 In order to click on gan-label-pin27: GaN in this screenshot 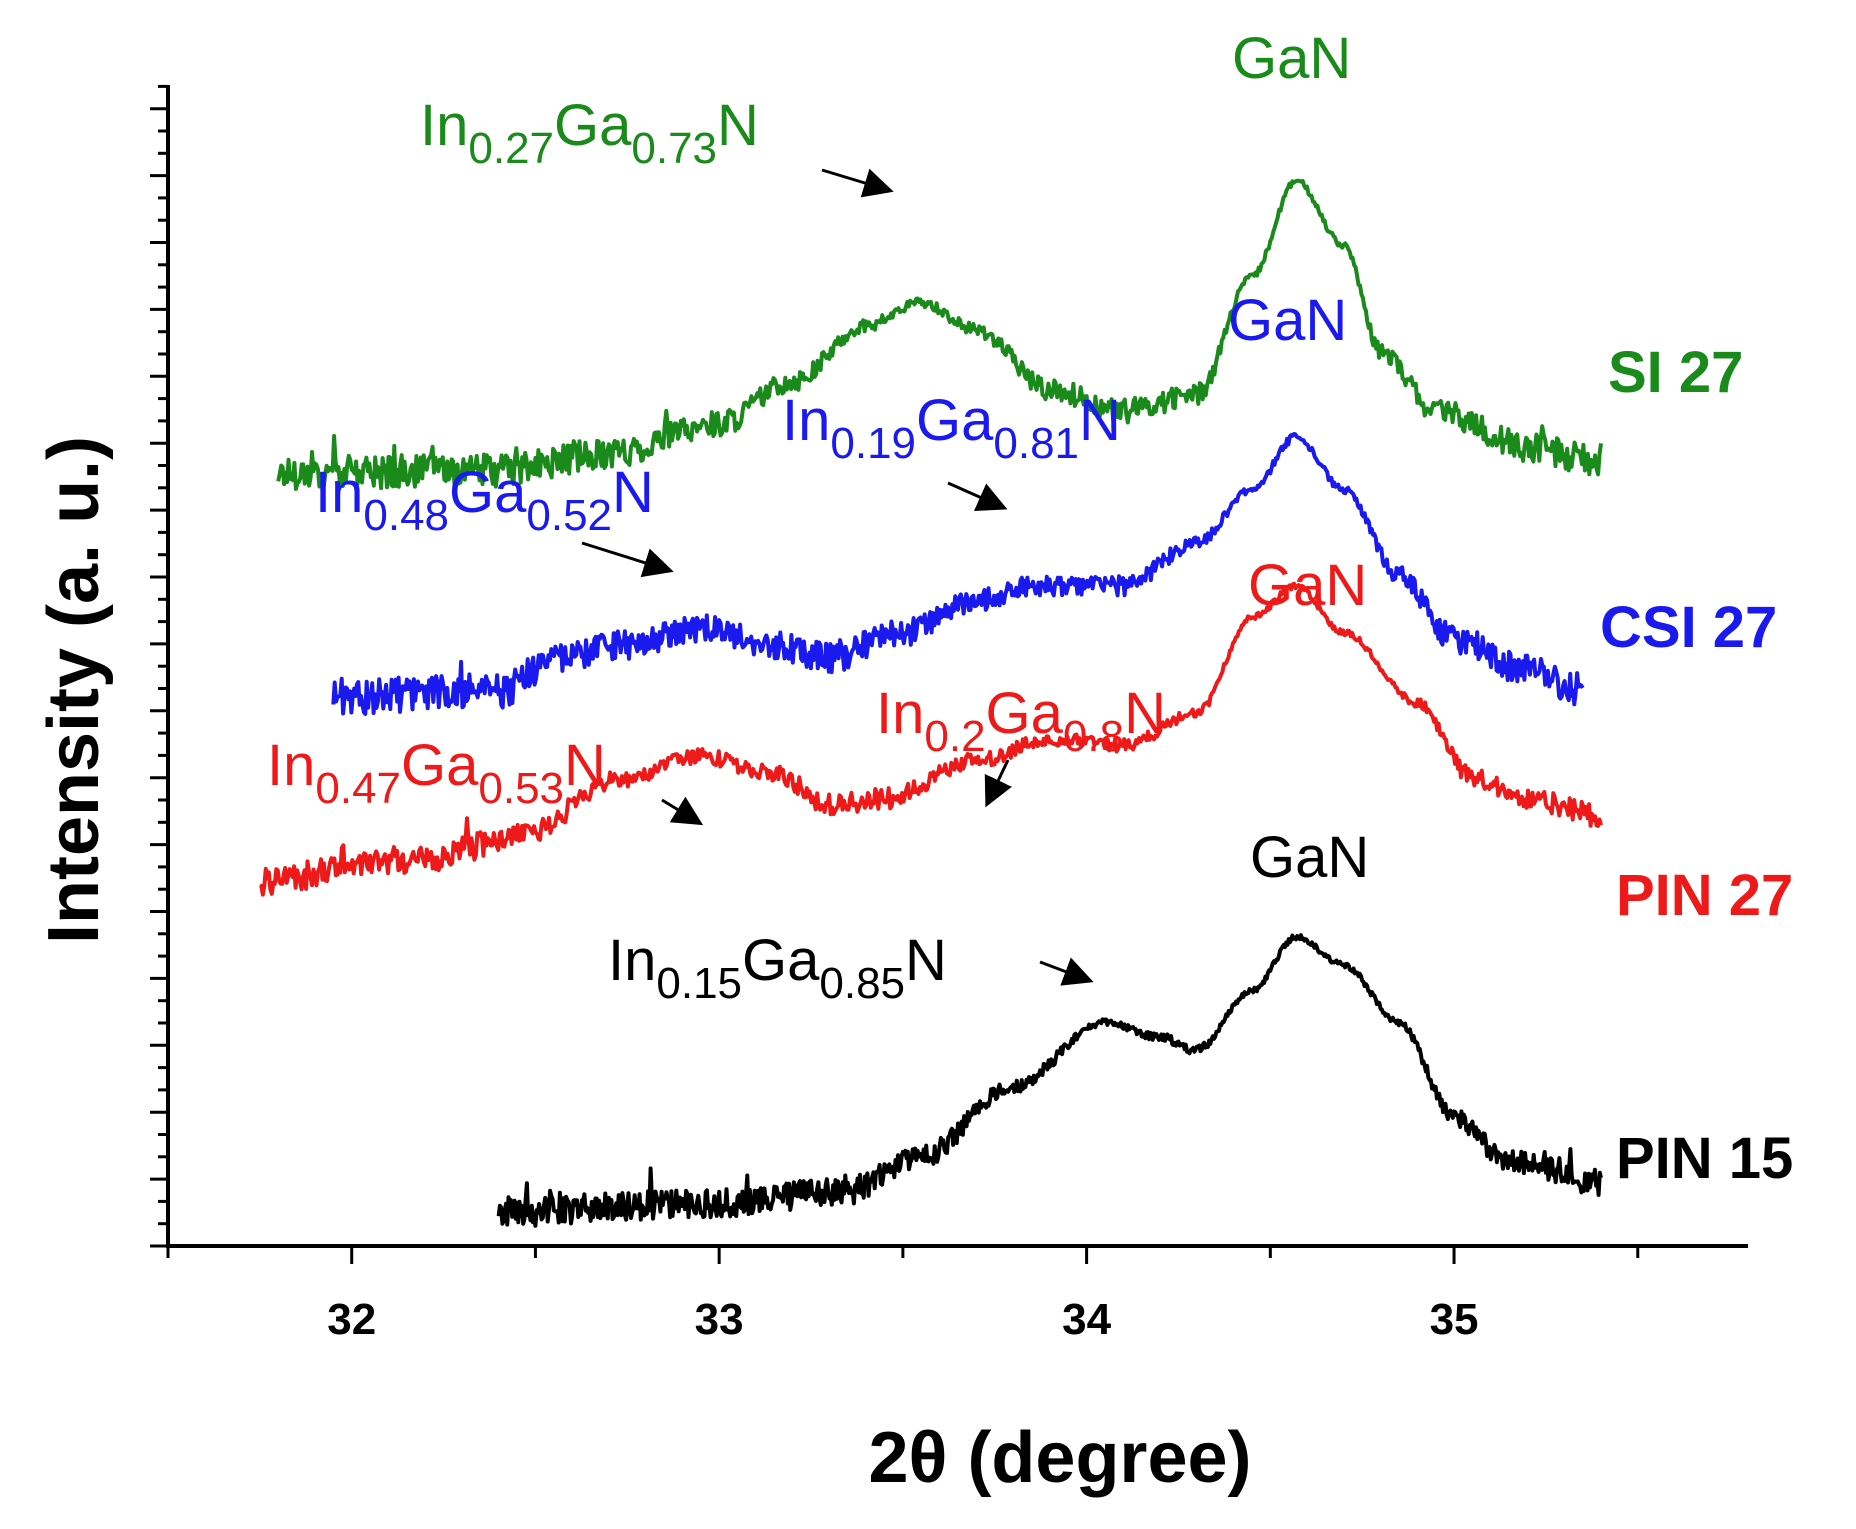, I will do `click(1307, 585)`.